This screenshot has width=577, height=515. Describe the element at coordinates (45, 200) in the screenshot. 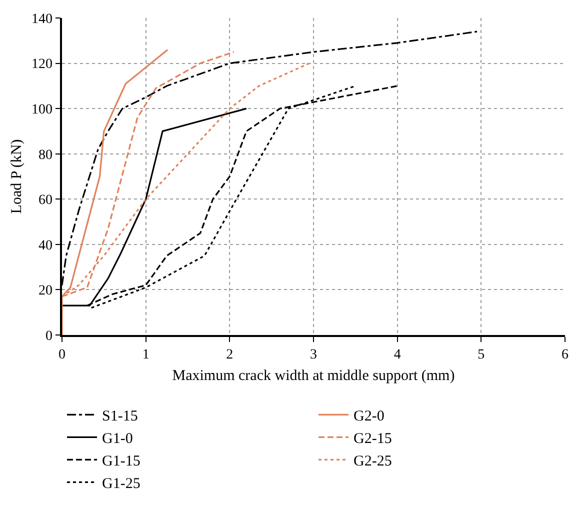

I see `y-tick-label: 60` at that location.